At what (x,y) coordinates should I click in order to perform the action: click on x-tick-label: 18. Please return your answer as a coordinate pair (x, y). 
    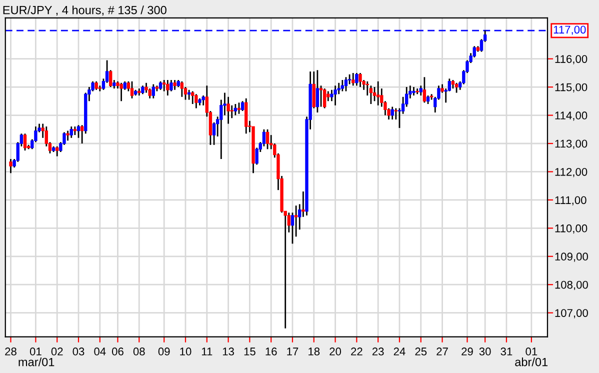
    Looking at the image, I should click on (314, 352).